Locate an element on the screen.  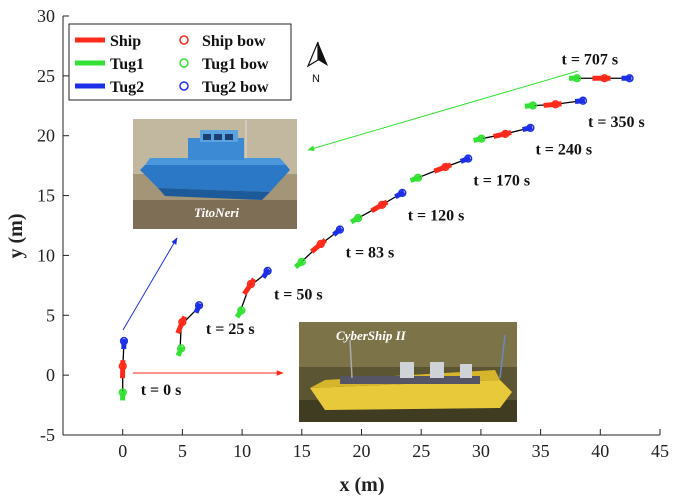
cybership-label: CyberShip II is located at coordinates (371, 335).